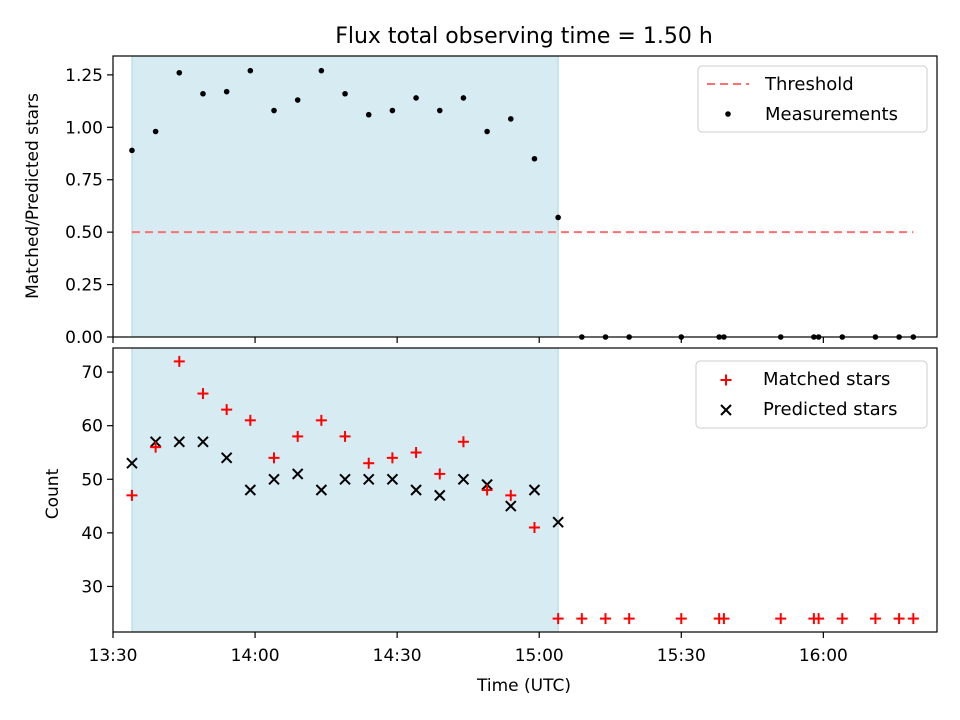  I want to click on top-y-axis-label: Matched/Predicted stars, so click(33, 196).